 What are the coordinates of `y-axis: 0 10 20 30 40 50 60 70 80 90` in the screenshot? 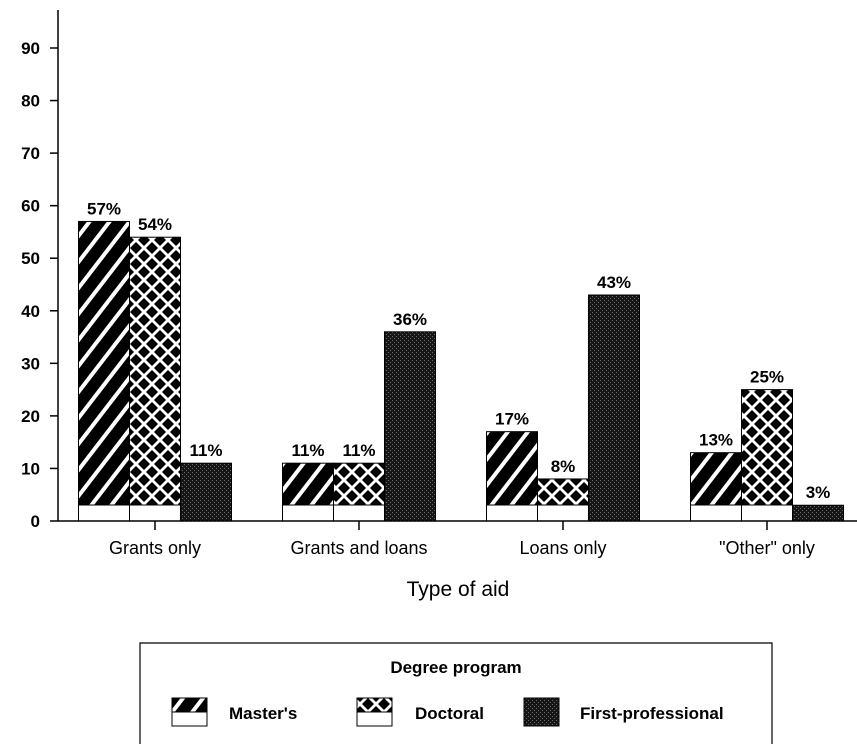 It's located at (40, 270).